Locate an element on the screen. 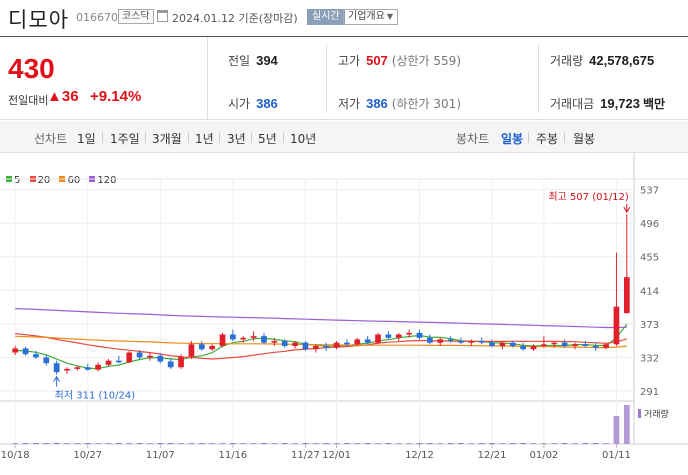  volume-label: 거래량 is located at coordinates (656, 414).